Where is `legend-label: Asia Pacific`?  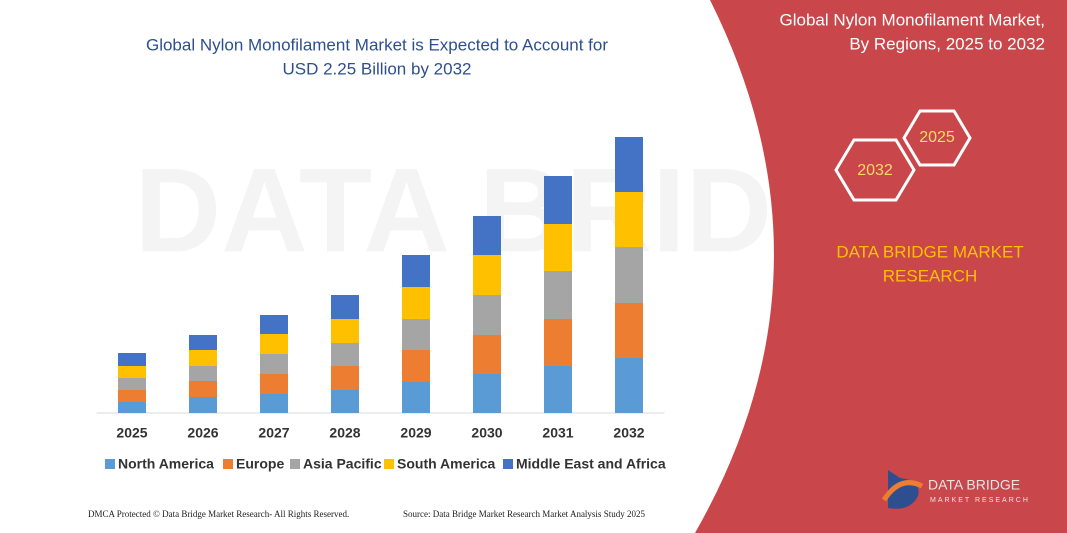
legend-label: Asia Pacific is located at coordinates (342, 464).